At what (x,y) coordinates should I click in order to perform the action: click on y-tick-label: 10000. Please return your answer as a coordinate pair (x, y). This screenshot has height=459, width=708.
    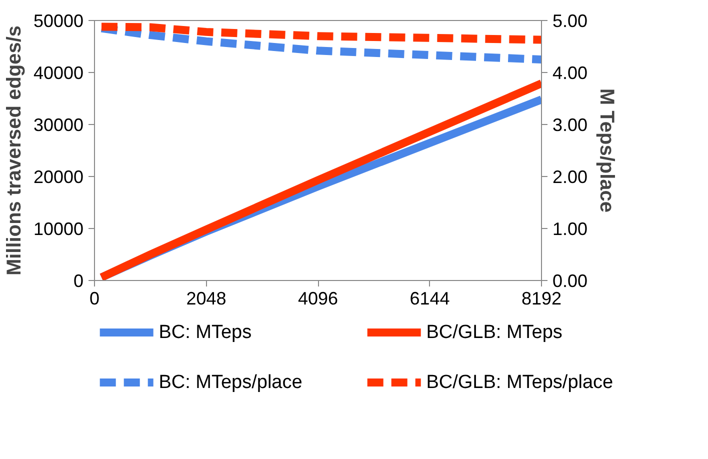
    Looking at the image, I should click on (58, 229).